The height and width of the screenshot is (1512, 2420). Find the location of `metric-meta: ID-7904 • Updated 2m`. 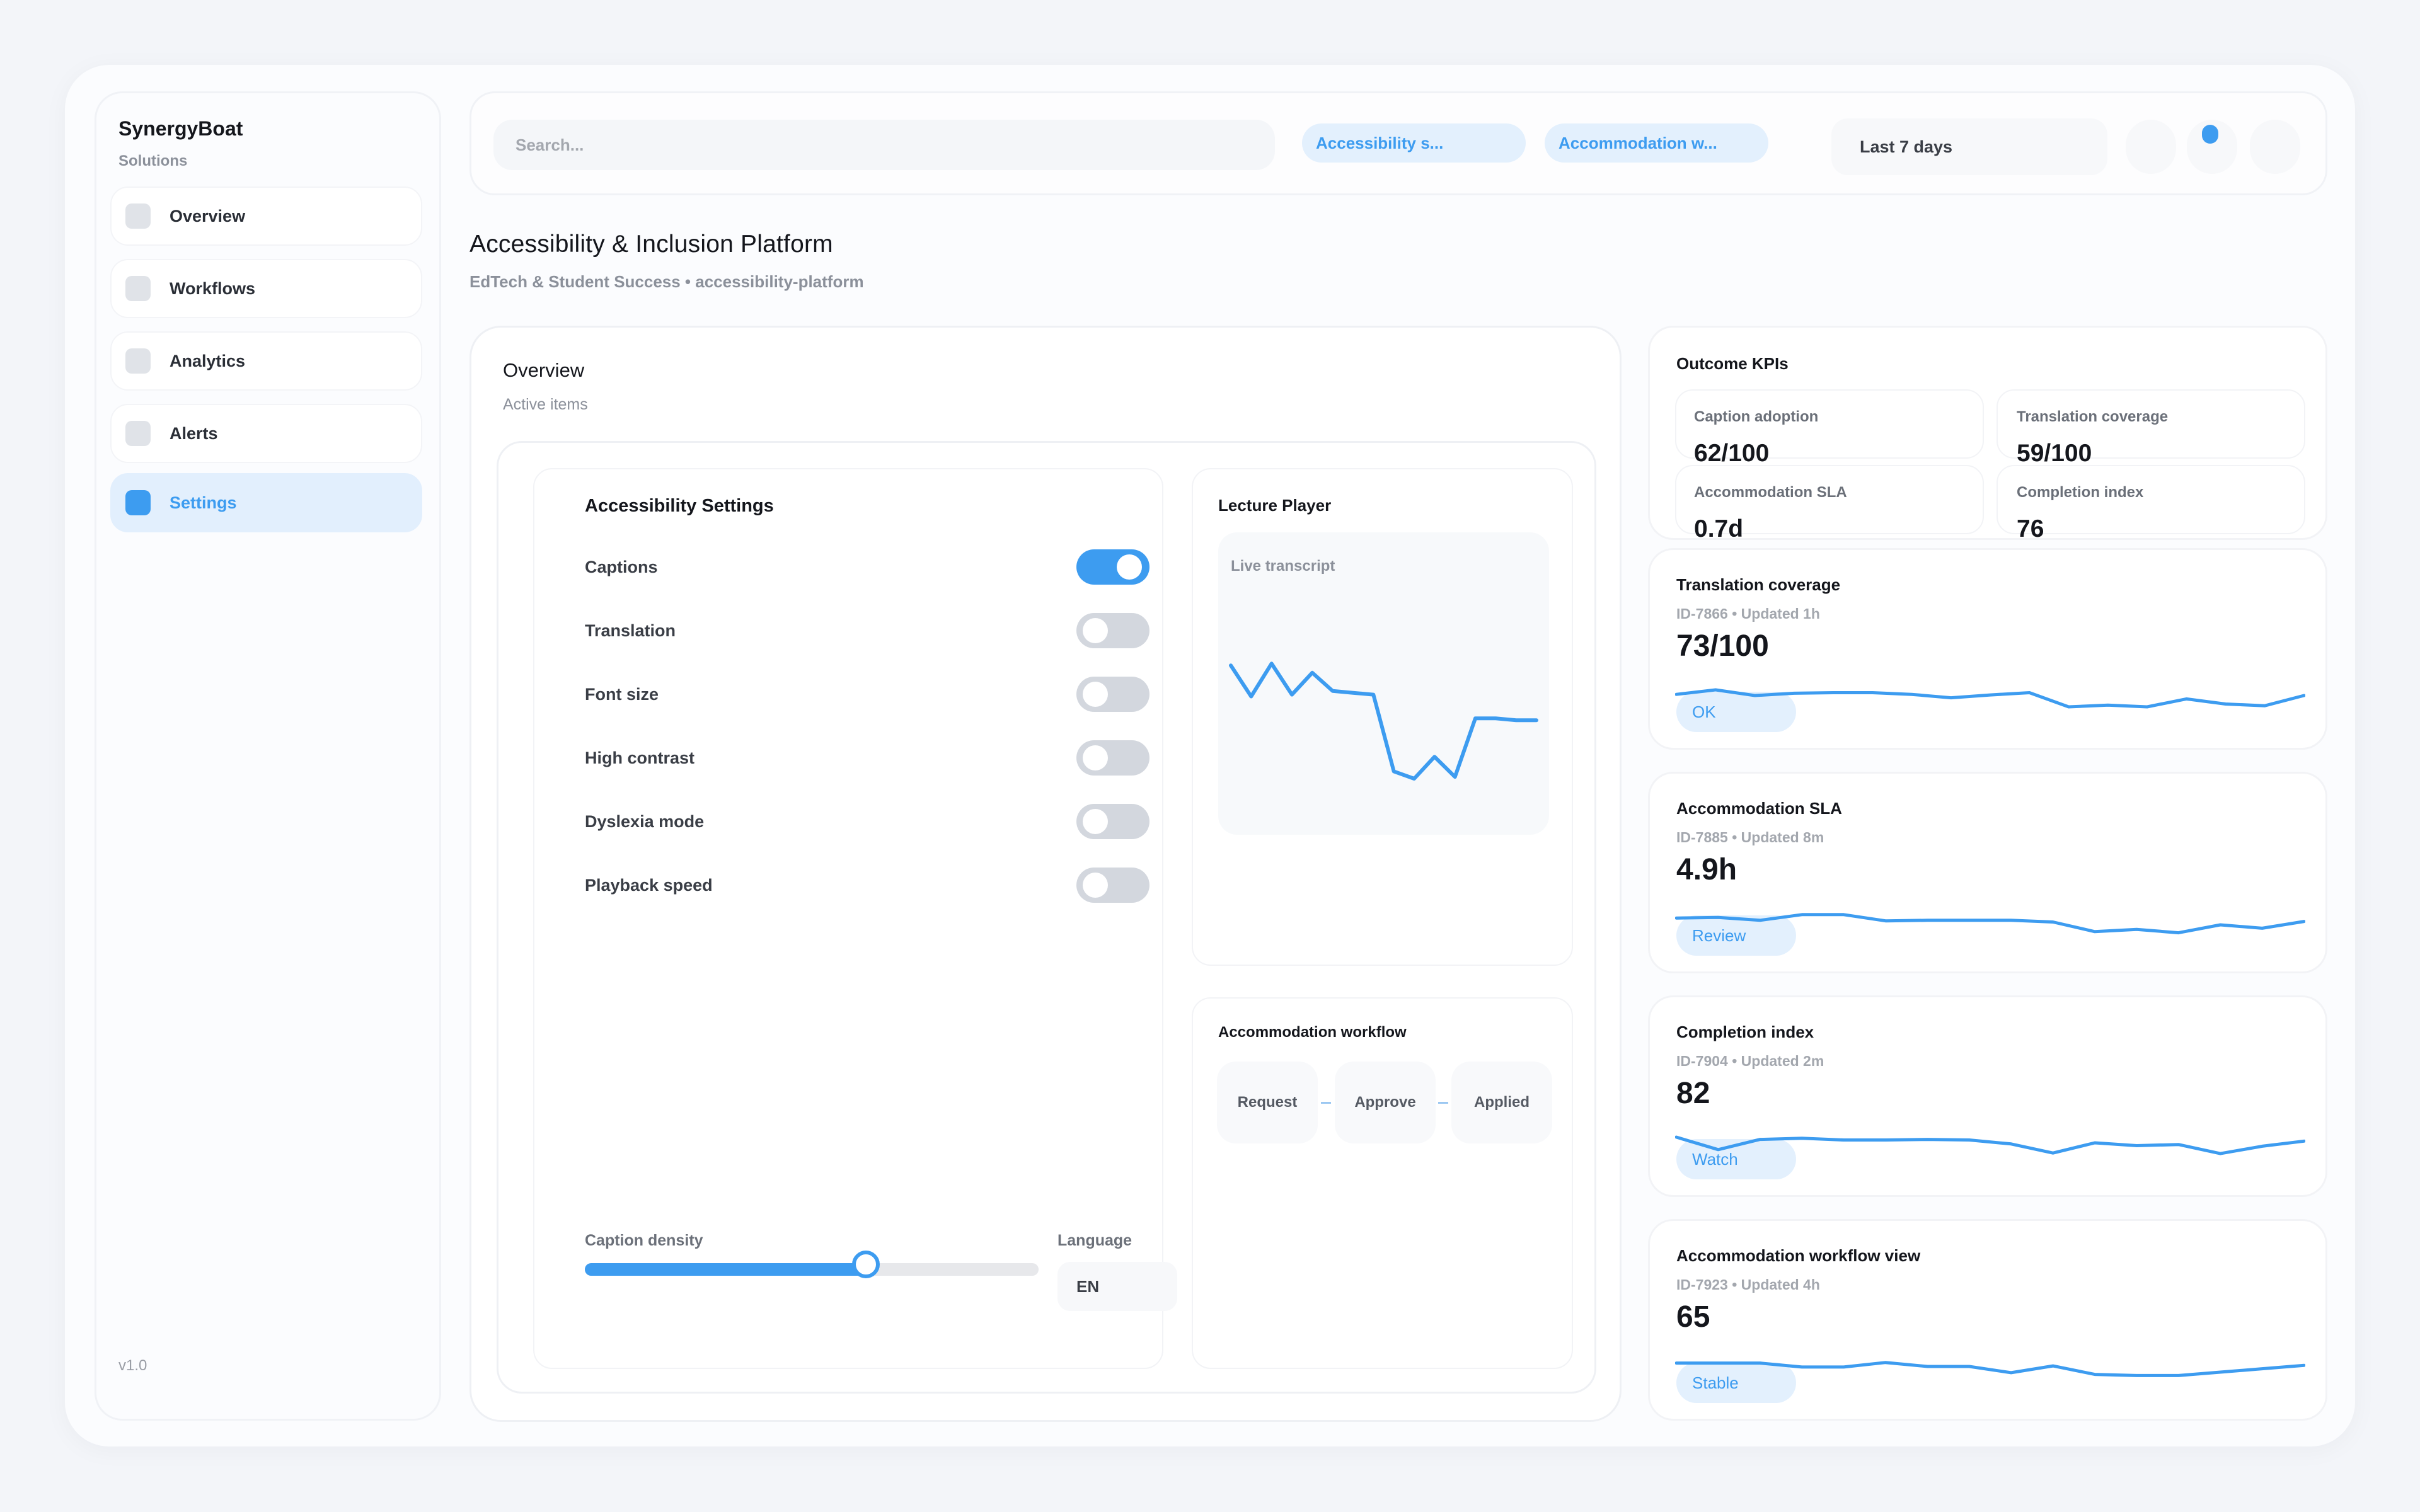

metric-meta: ID-7904 • Updated 2m is located at coordinates (1750, 1061).